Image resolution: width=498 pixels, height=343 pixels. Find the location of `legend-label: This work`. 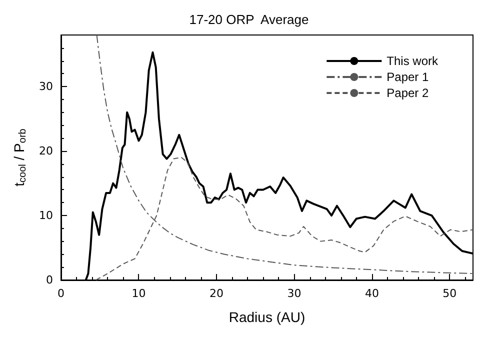

legend-label: This work is located at coordinates (412, 61).